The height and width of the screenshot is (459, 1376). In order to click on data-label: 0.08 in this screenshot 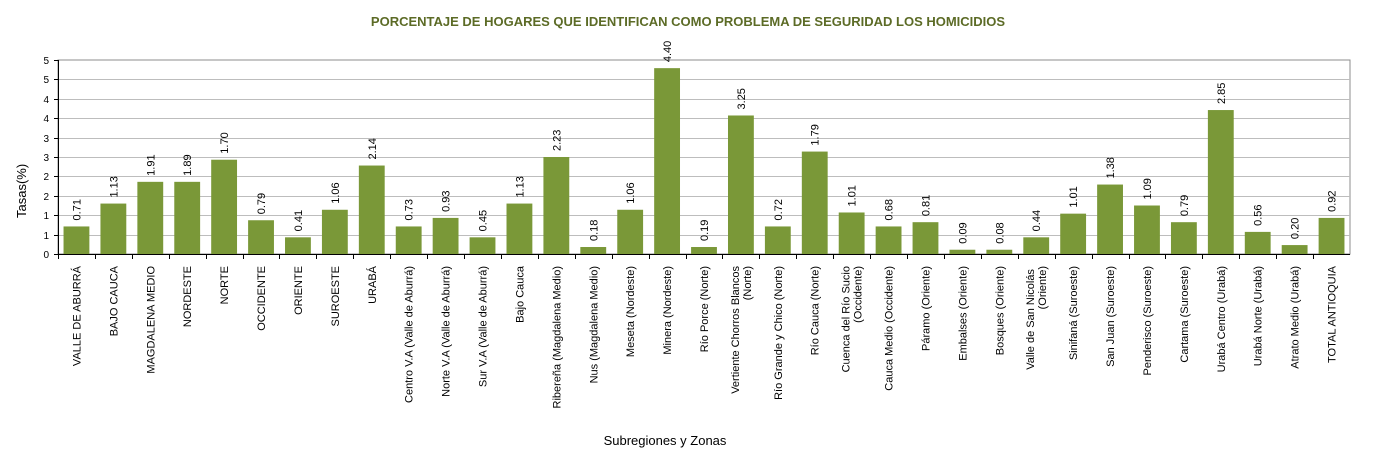, I will do `click(1000, 232)`.